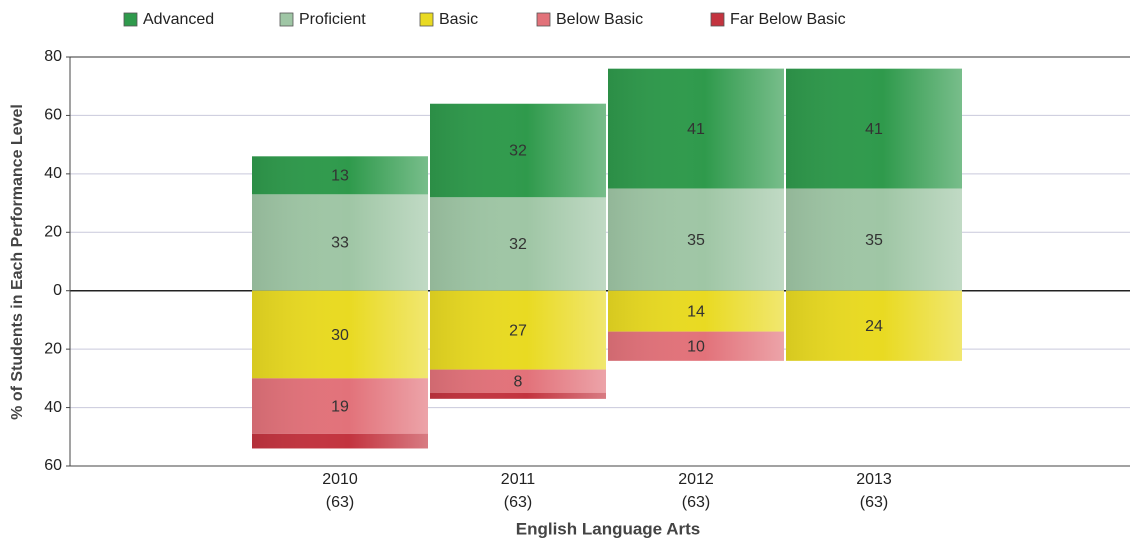 The image size is (1130, 541). I want to click on data-label: 27, so click(518, 330).